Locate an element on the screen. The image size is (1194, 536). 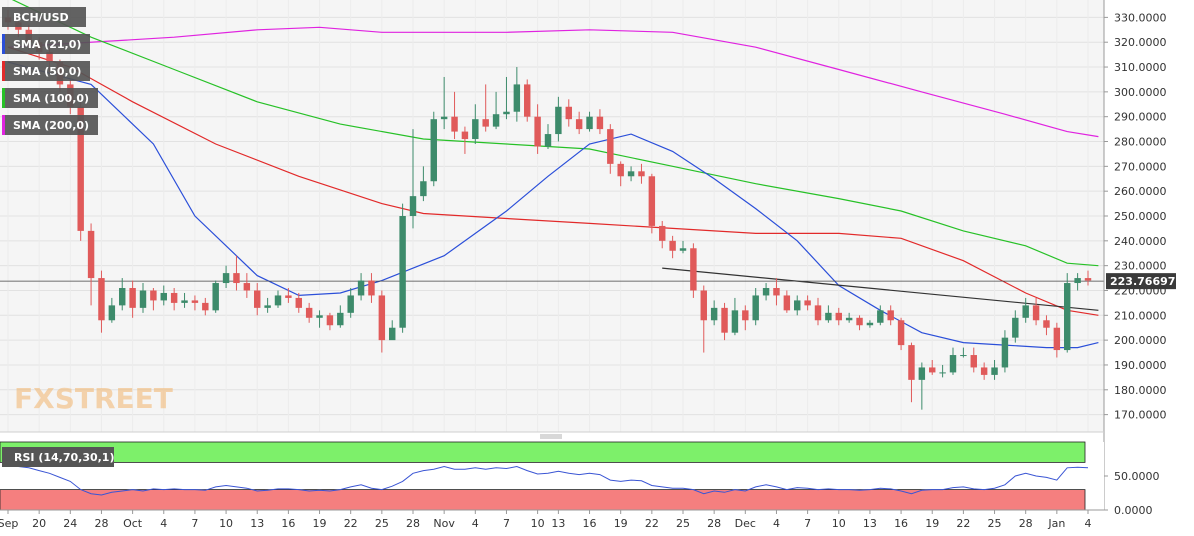
rsi-pane: RSI (14,70,30,1) 50.0000 0.0000 is located at coordinates (580, 479).